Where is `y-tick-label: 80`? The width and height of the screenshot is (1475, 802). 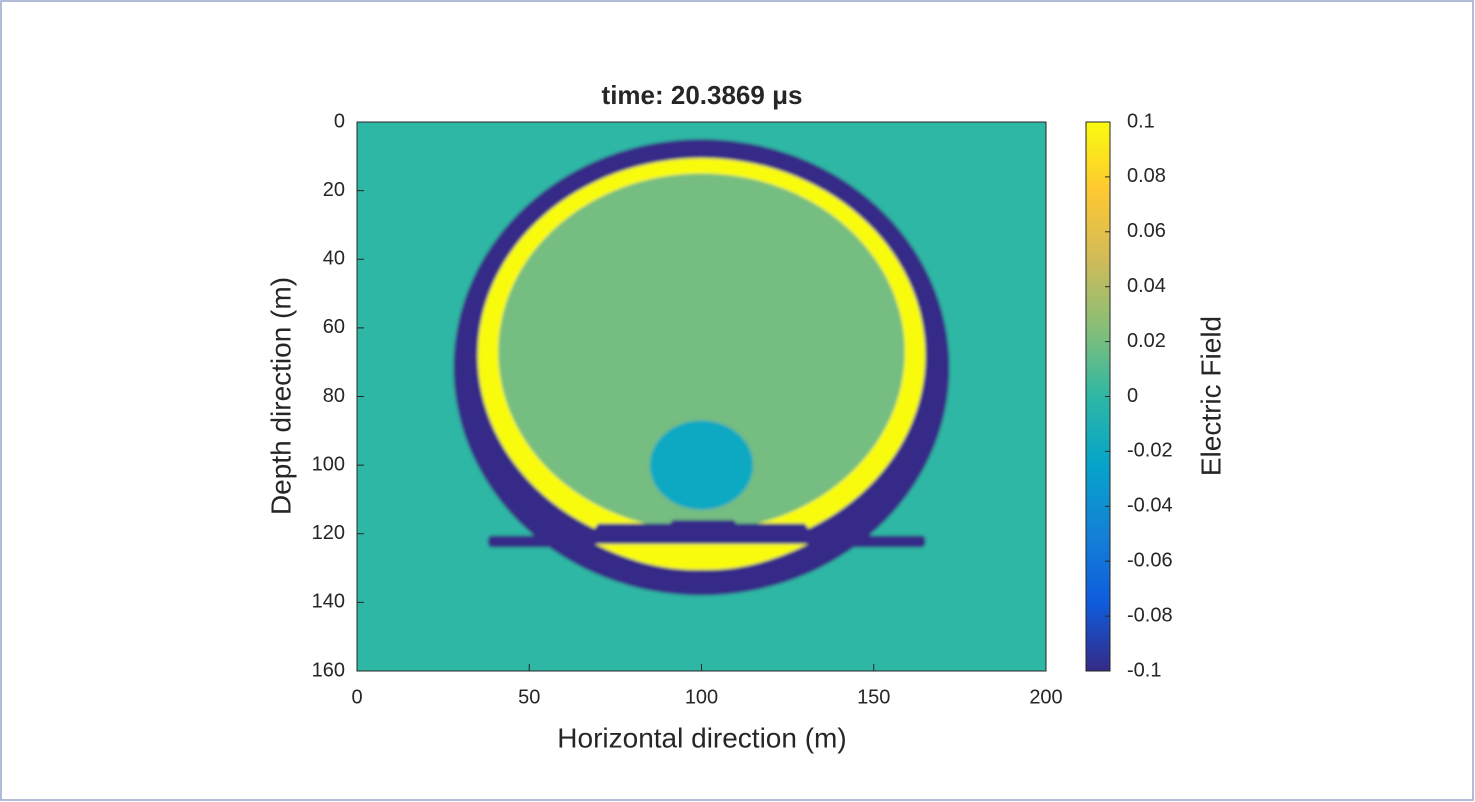
y-tick-label: 80 is located at coordinates (334, 396).